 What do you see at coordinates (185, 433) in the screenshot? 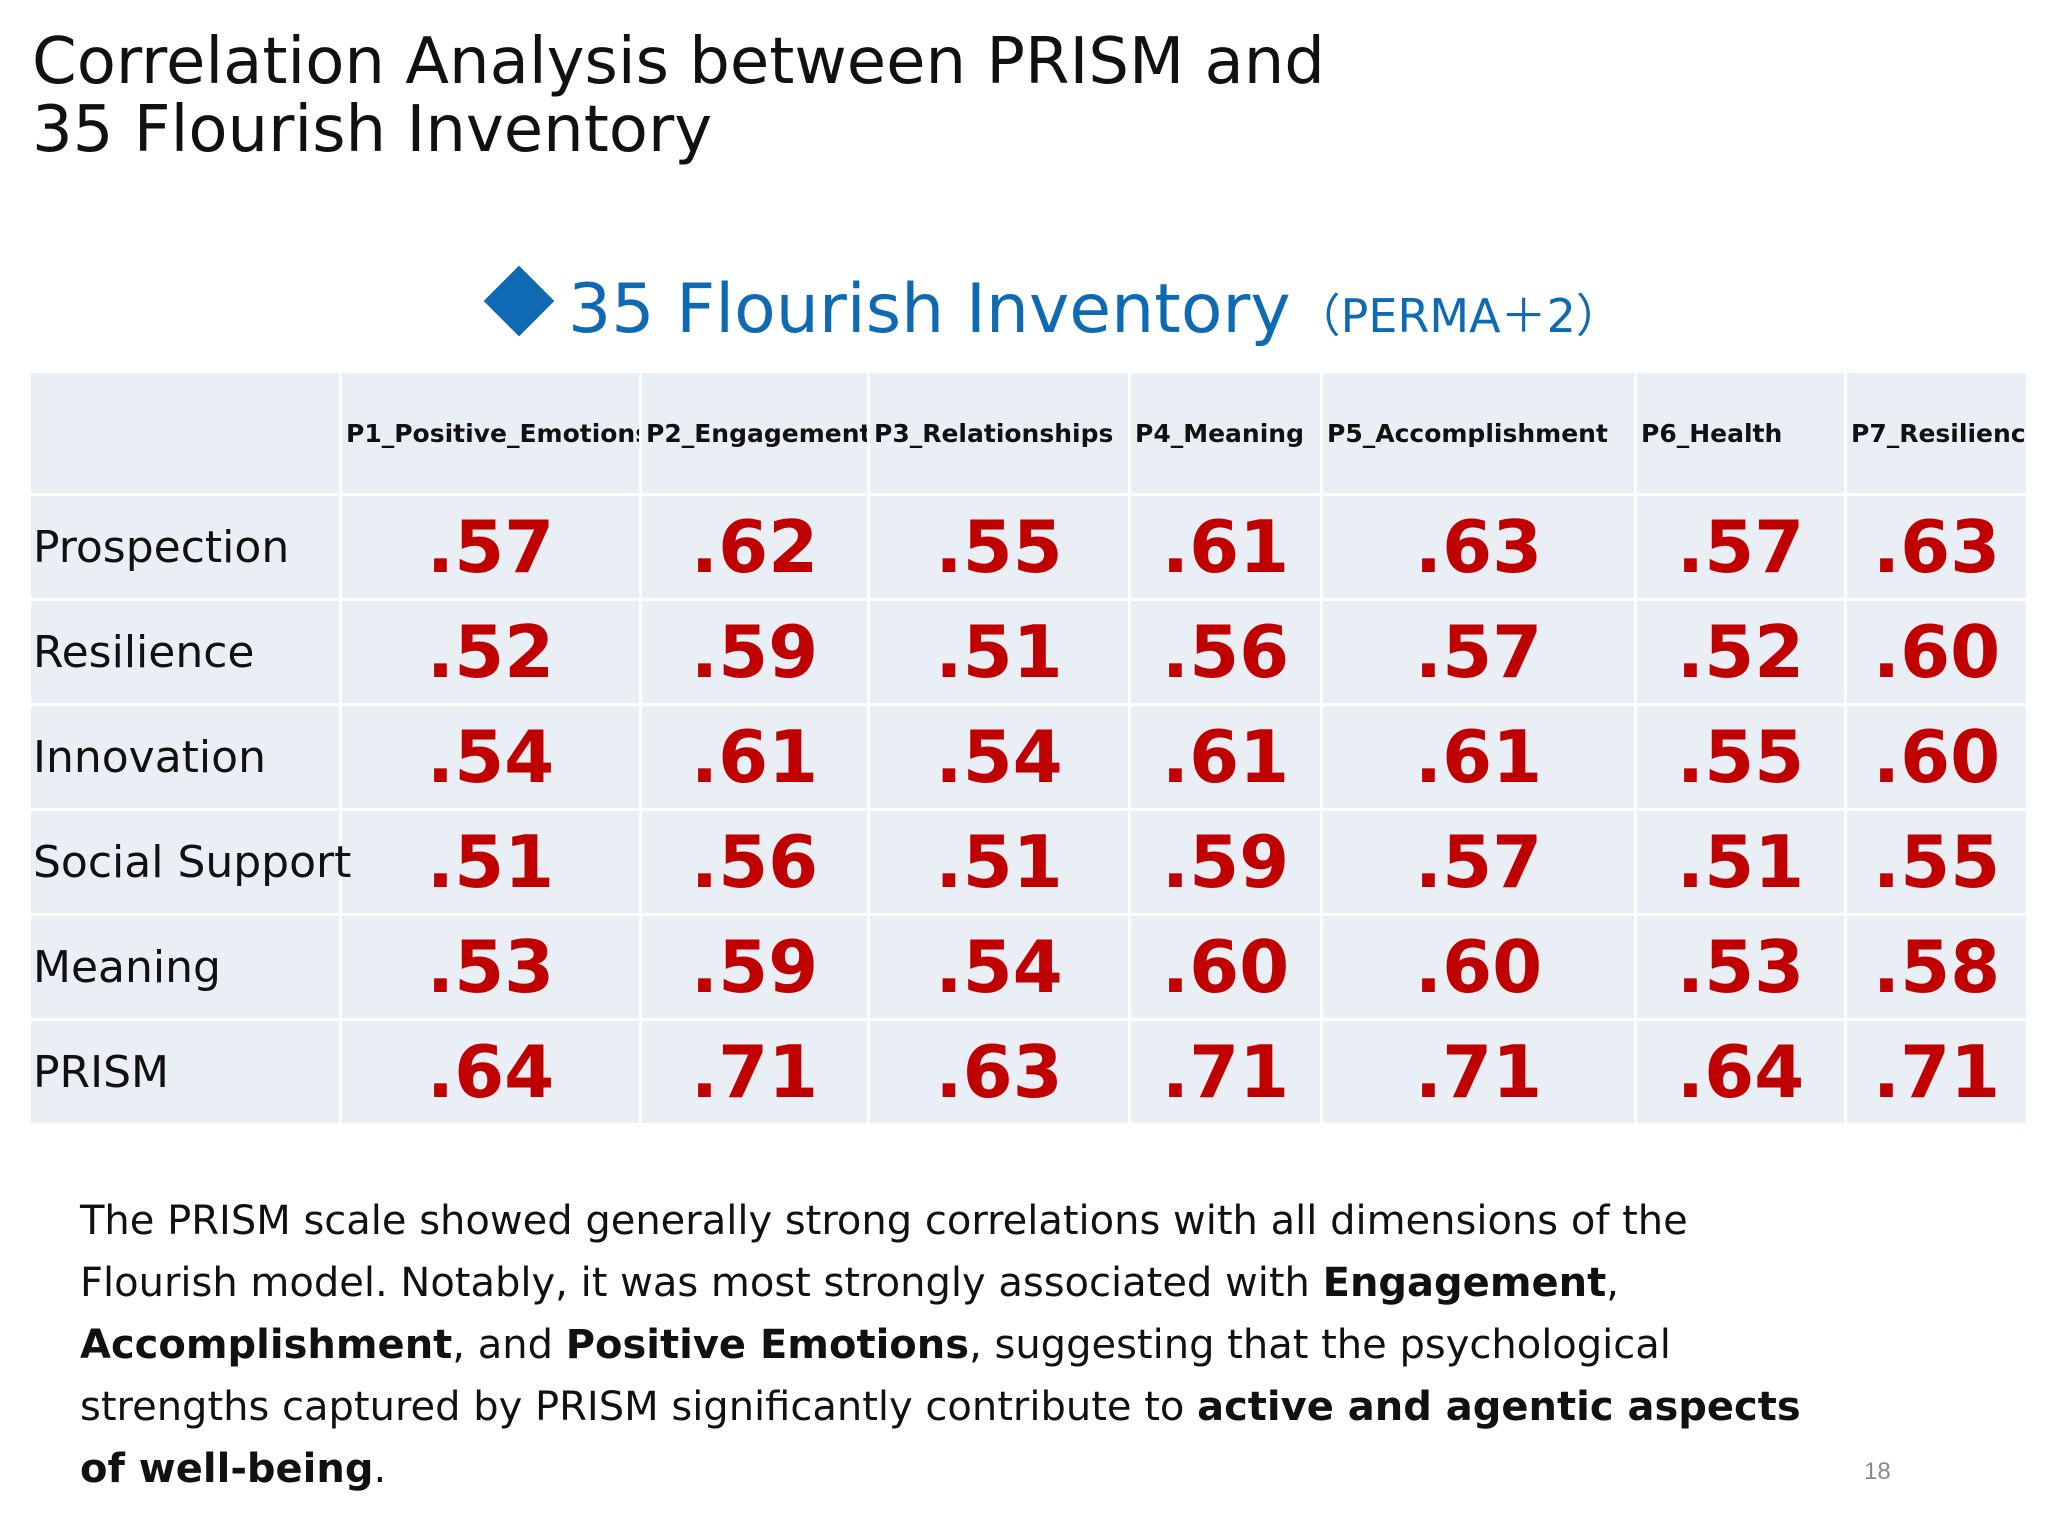
I see `header-corner` at bounding box center [185, 433].